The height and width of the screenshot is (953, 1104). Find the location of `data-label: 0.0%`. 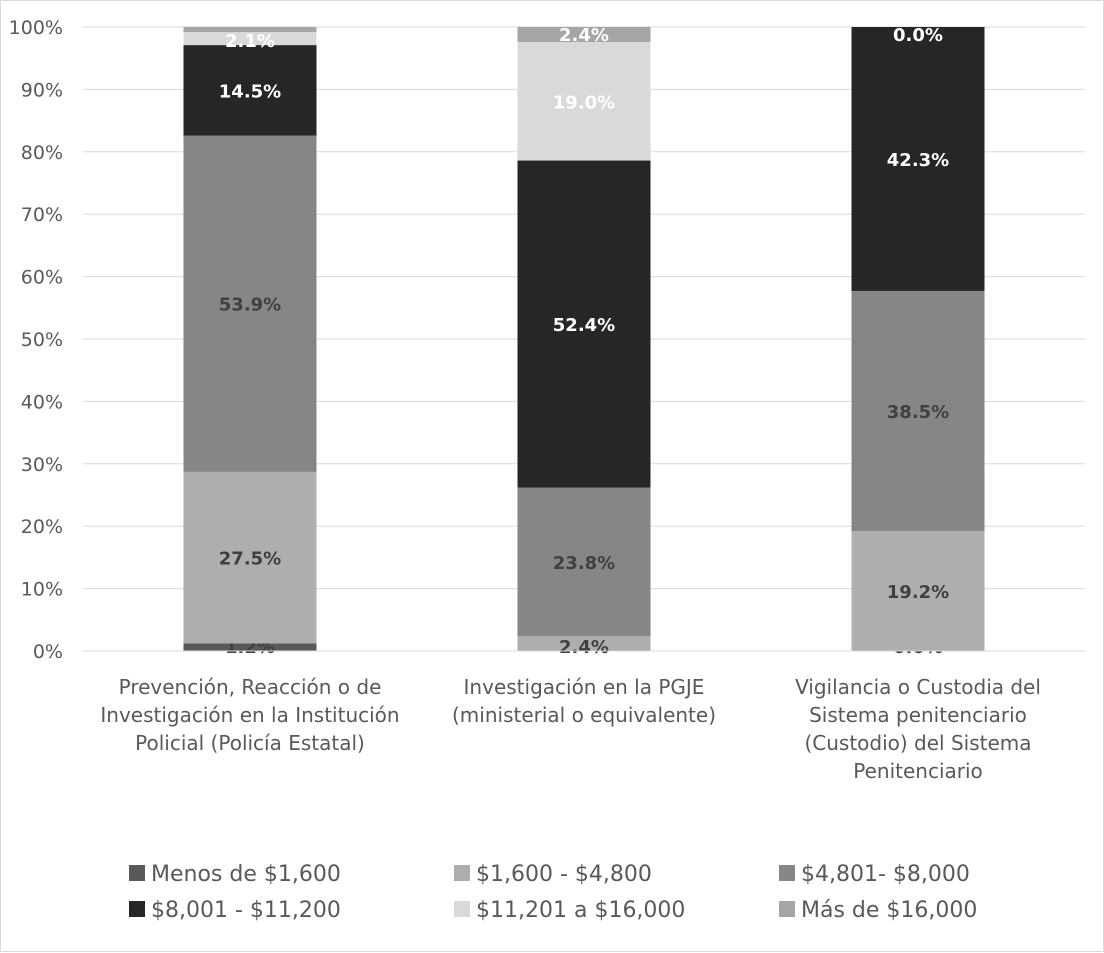

data-label: 0.0% is located at coordinates (918, 35).